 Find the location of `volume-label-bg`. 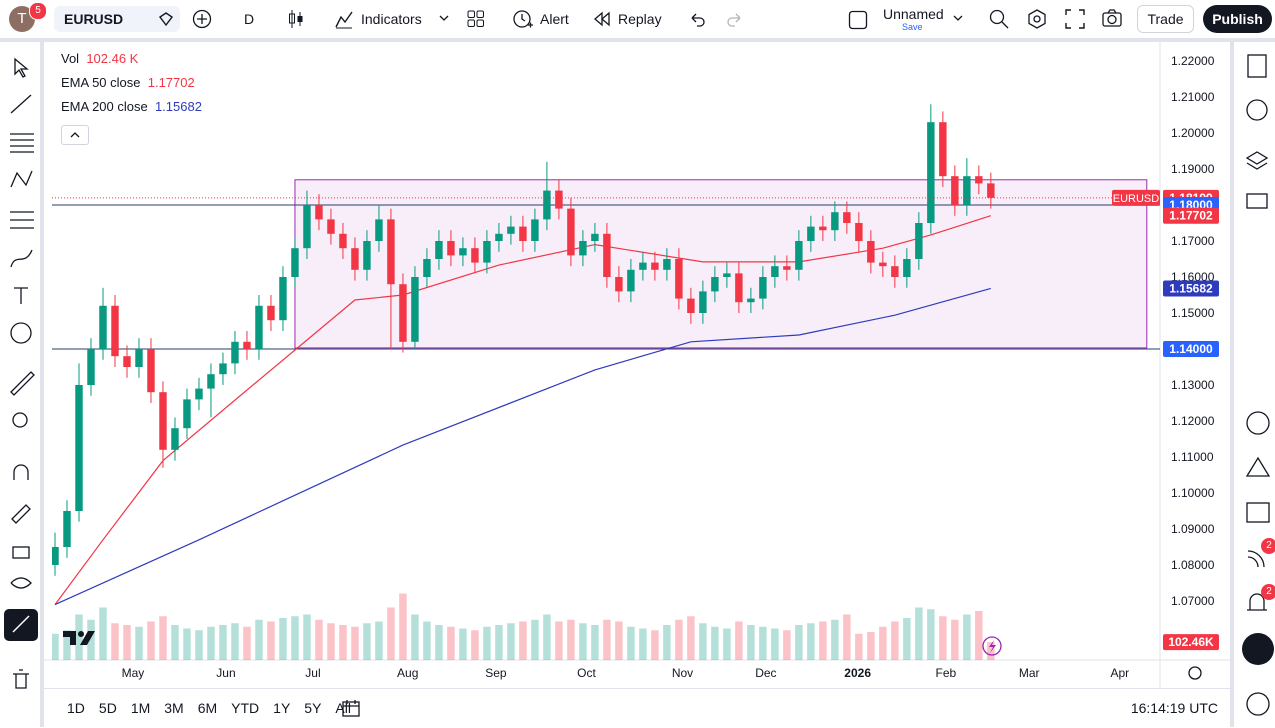

volume-label-bg is located at coordinates (1191, 642).